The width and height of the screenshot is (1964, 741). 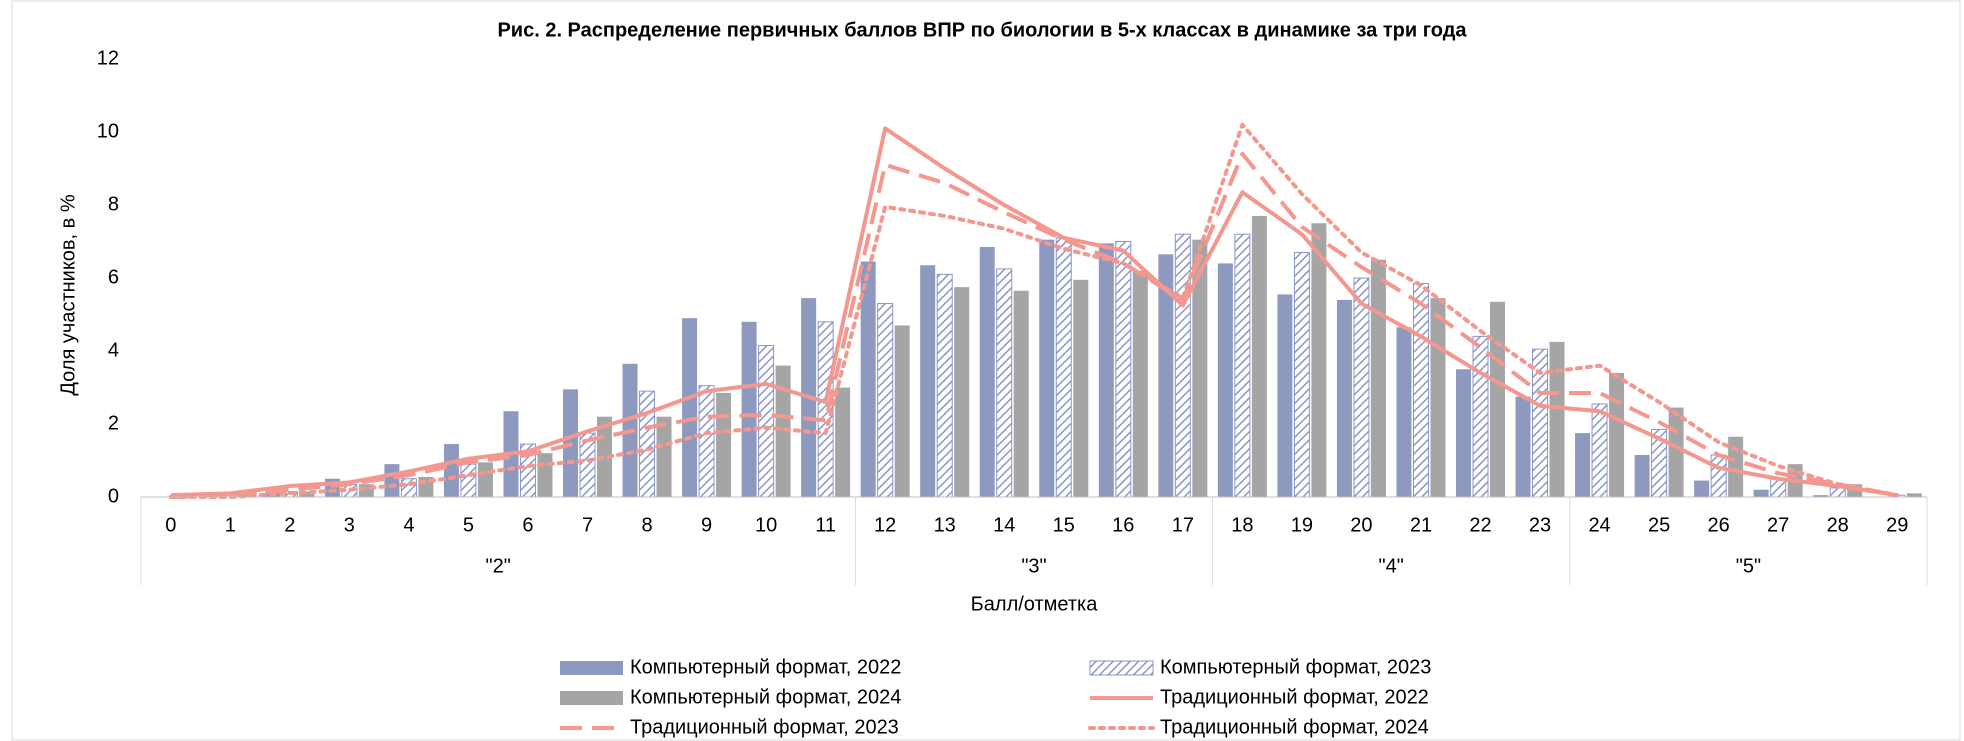 I want to click on x-tick-label: 18, so click(x=1242, y=525).